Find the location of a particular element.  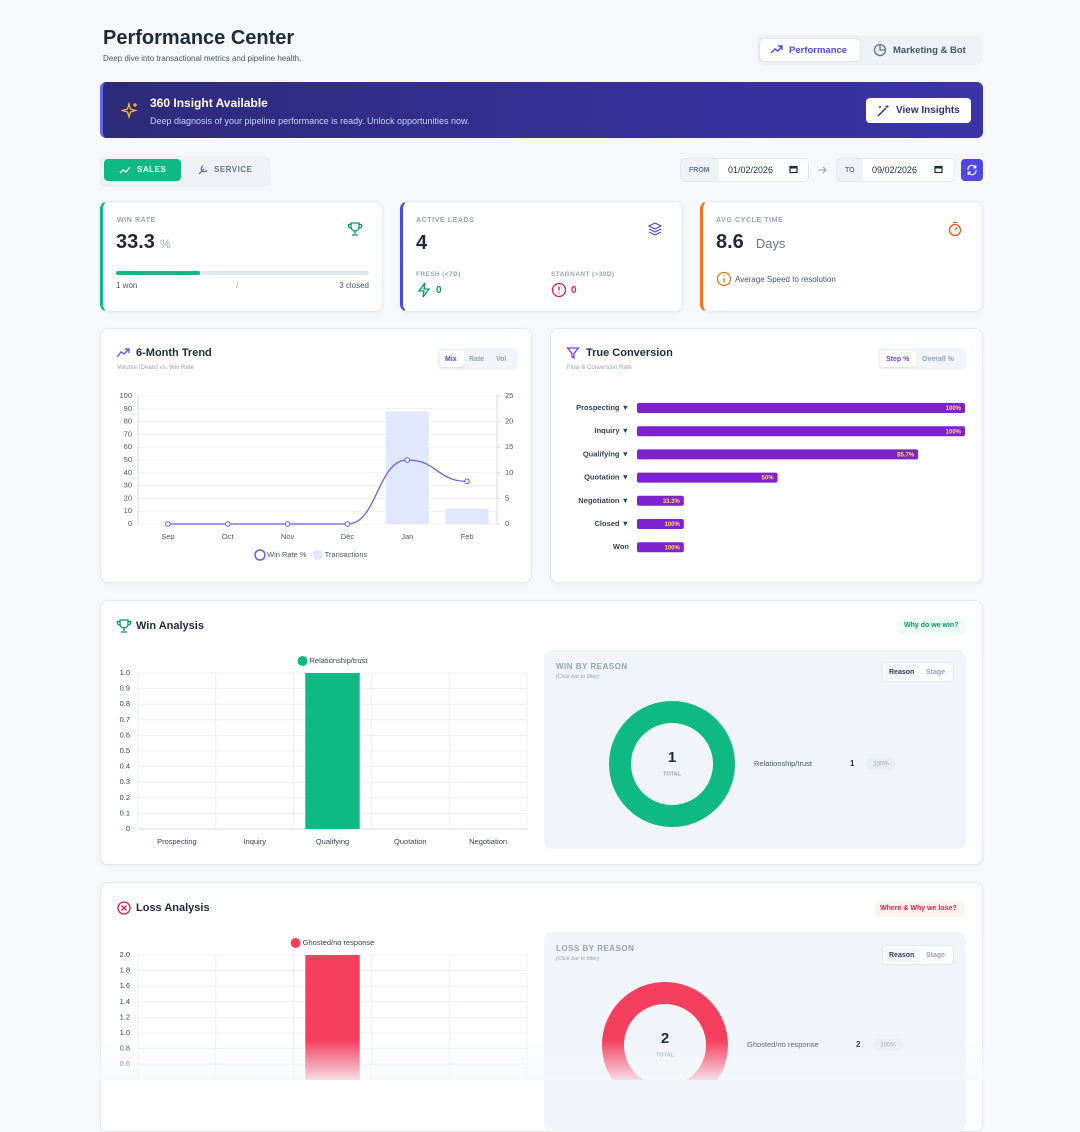

y-tick-label: 50 is located at coordinates (128, 459).